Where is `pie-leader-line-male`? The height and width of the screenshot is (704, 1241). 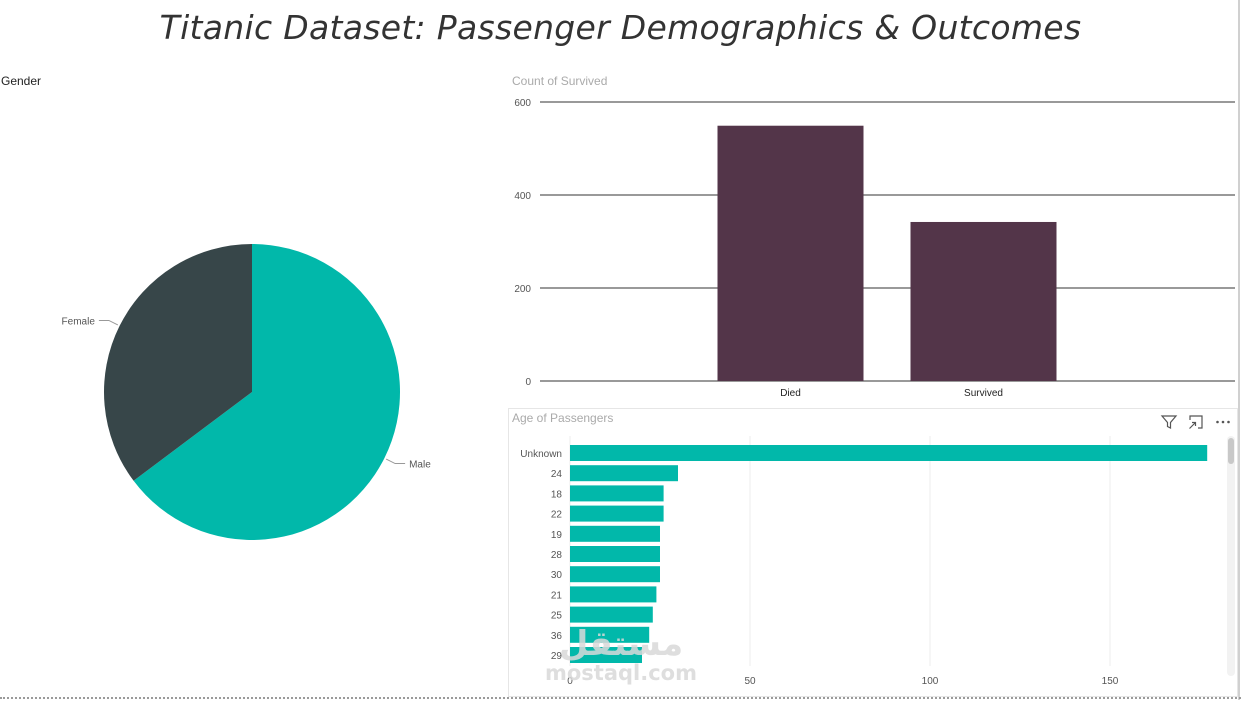 pie-leader-line-male is located at coordinates (395, 461).